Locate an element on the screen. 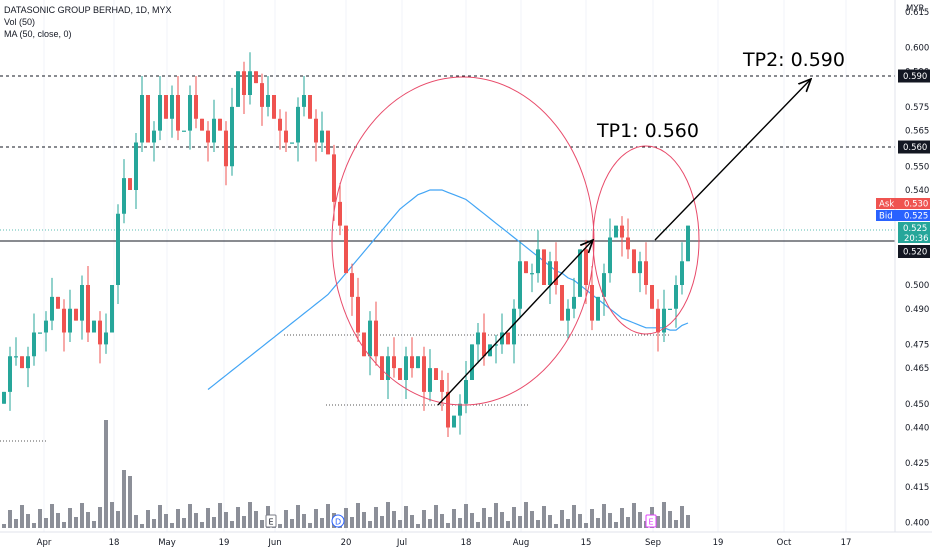 The height and width of the screenshot is (550, 932). x-tick-label: Aug is located at coordinates (521, 543).